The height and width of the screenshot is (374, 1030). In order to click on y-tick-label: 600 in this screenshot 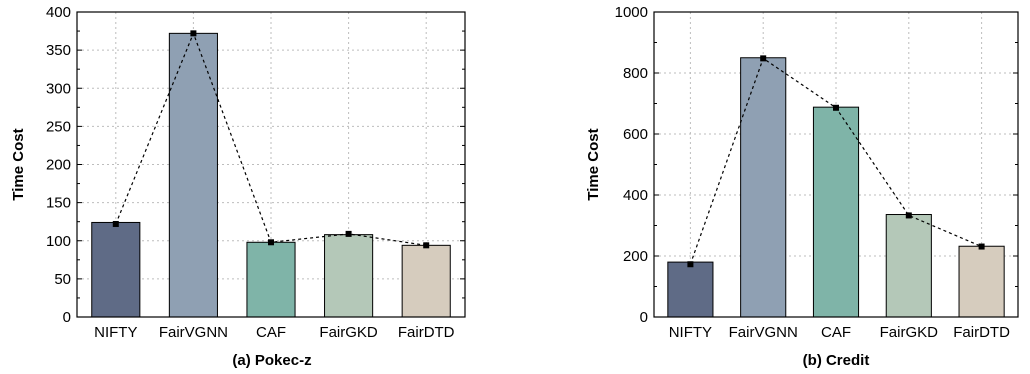, I will do `click(635, 134)`.